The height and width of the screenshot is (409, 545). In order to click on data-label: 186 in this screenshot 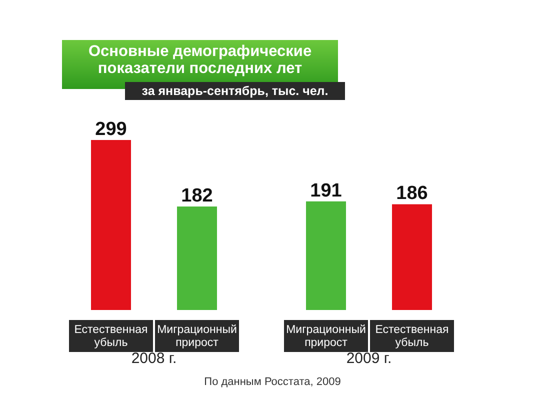, I will do `click(412, 193)`.